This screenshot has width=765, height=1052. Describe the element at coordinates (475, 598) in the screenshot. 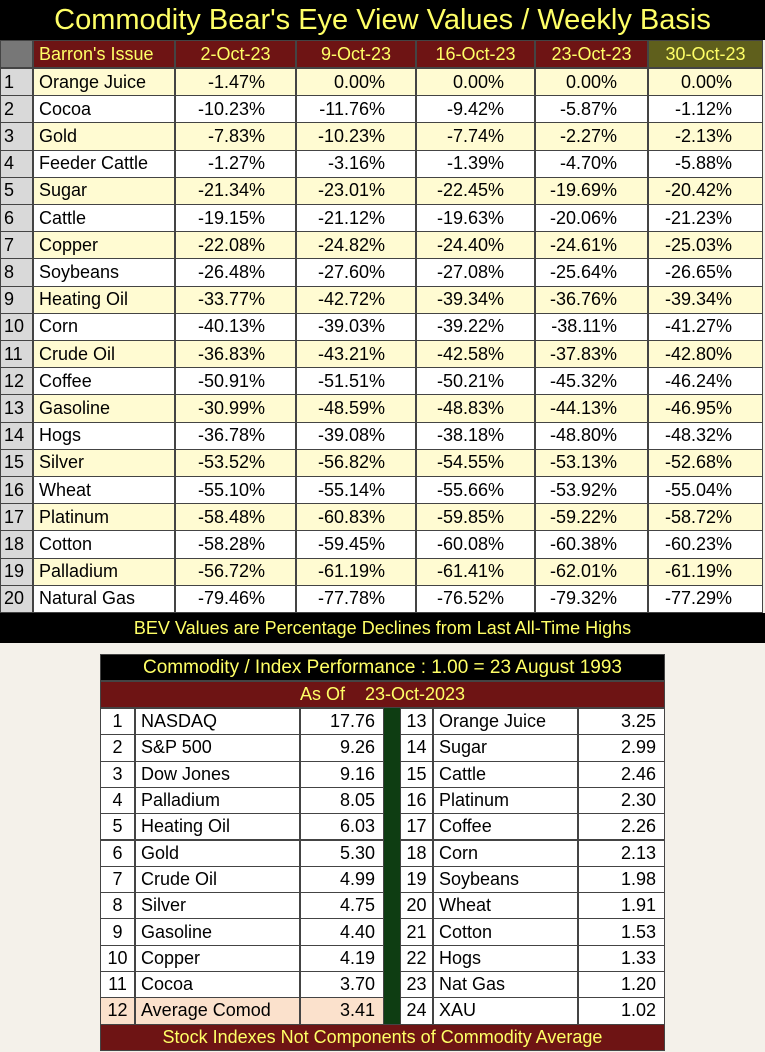

I see `bev-value: -76.52%` at that location.